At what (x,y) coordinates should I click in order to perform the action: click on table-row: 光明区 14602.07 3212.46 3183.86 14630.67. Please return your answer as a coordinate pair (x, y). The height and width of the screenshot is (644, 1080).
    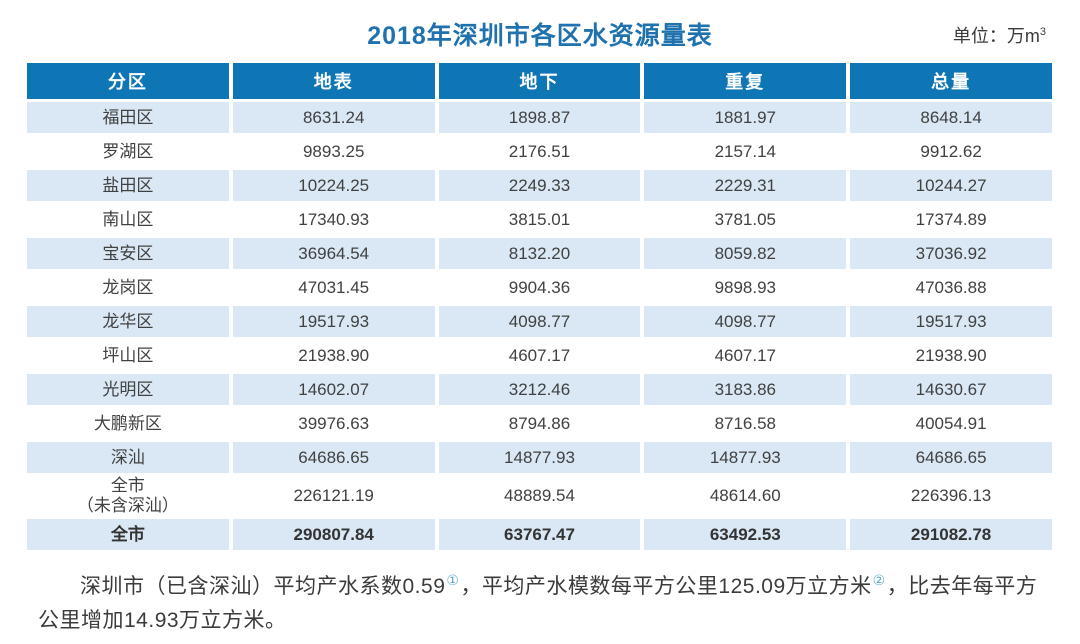
    Looking at the image, I should click on (539, 389).